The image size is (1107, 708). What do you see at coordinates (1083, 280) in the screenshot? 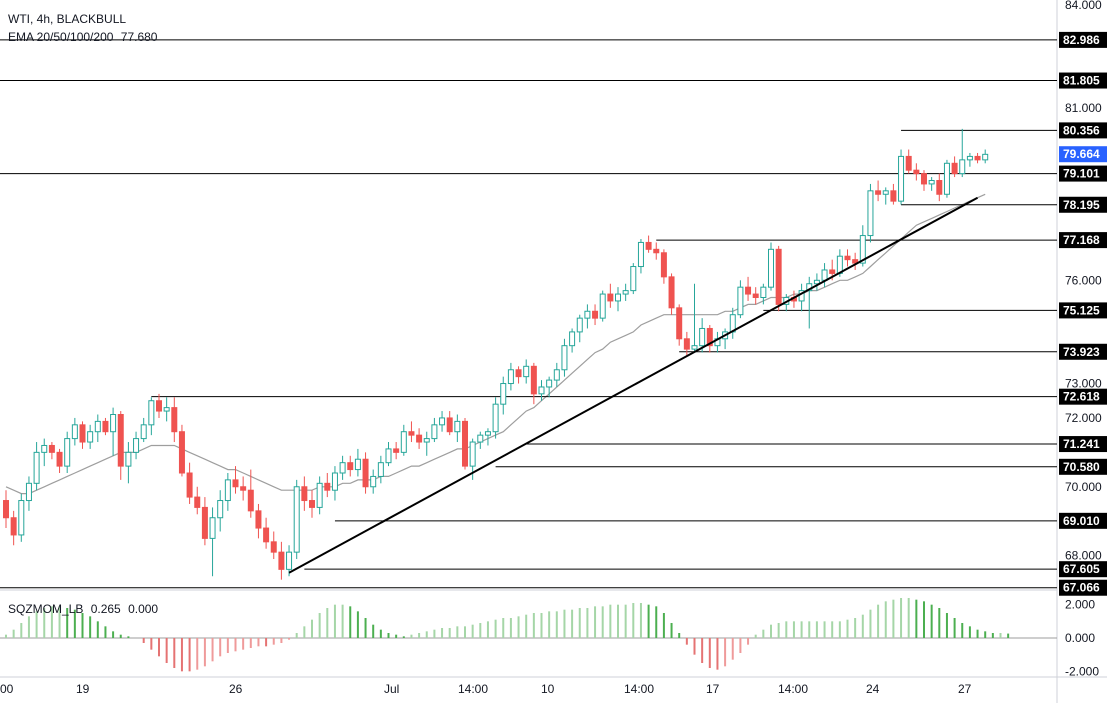
I see `price-tick-76.000: 76.000` at bounding box center [1083, 280].